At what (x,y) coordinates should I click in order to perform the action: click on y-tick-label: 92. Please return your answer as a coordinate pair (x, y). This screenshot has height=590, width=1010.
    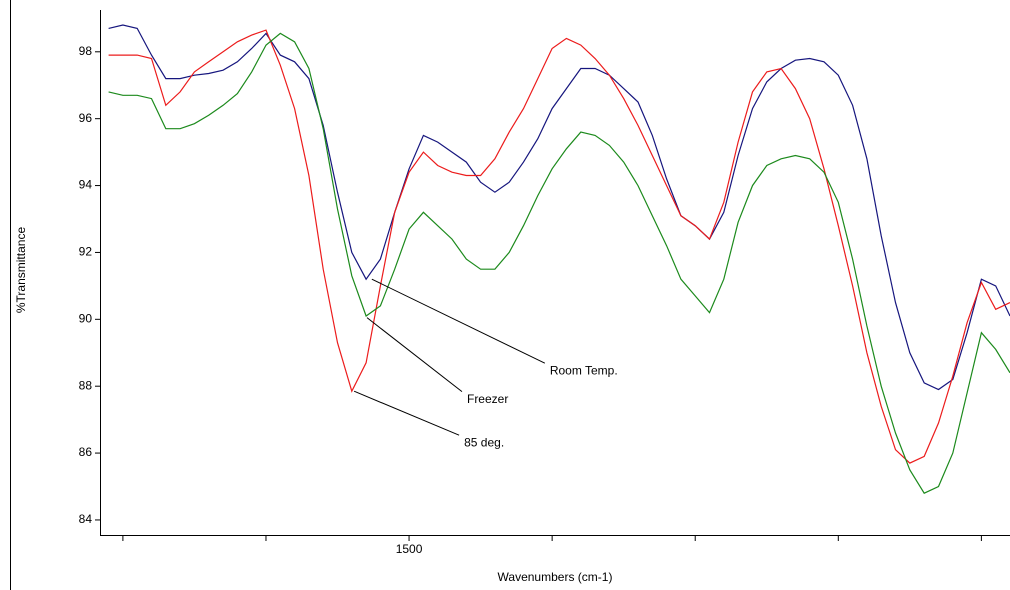
    Looking at the image, I should click on (86, 252).